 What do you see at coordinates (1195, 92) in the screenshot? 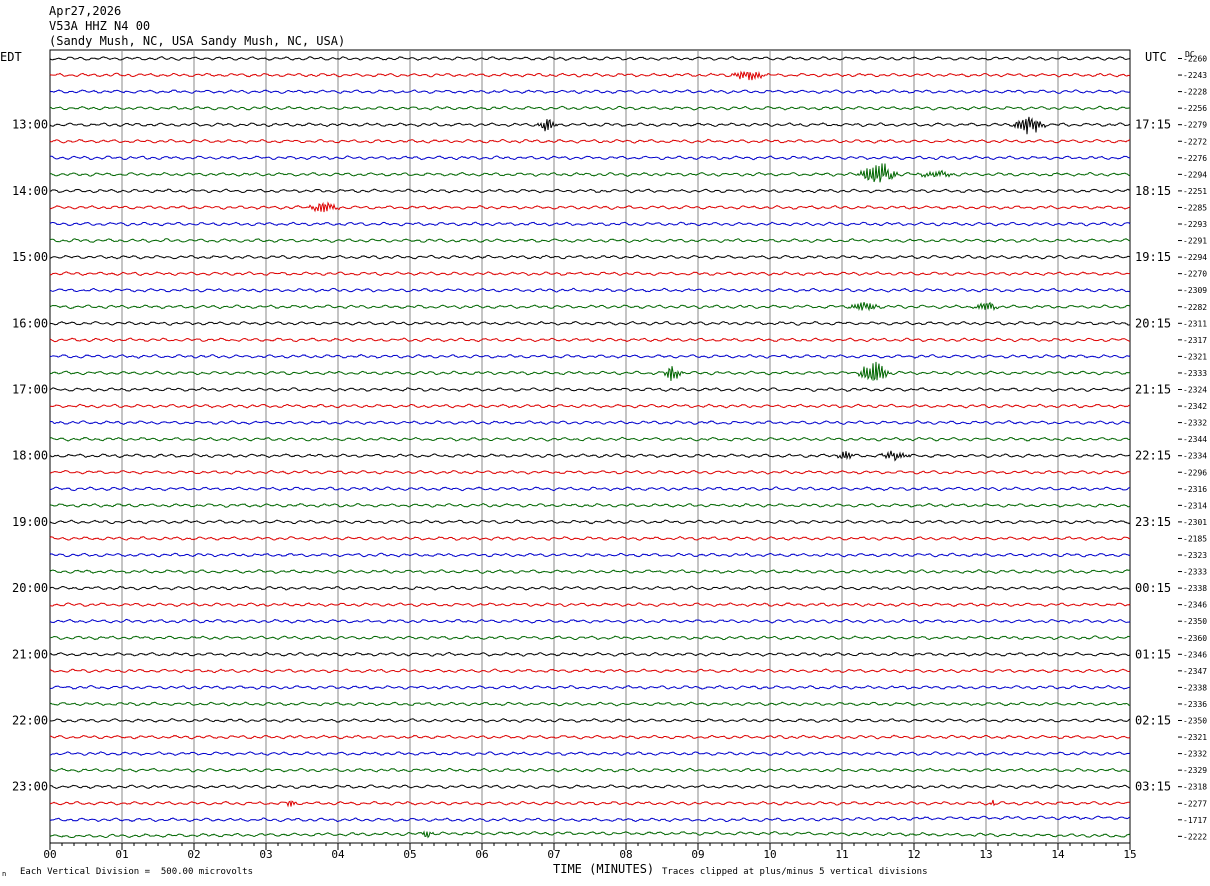
I see `dc-offset-label: -2228` at bounding box center [1195, 92].